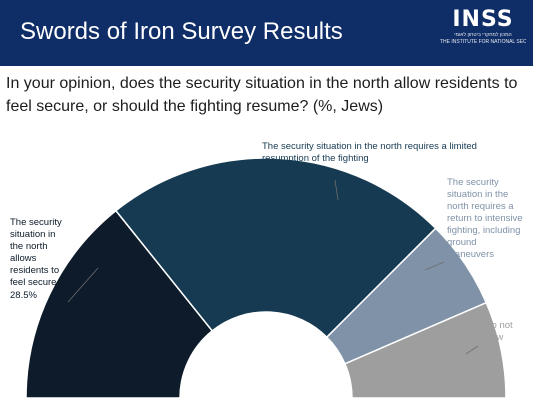 Image resolution: width=533 pixels, height=416 pixels. What do you see at coordinates (83, 285) in the screenshot?
I see `leader-line-allows-secure` at bounding box center [83, 285].